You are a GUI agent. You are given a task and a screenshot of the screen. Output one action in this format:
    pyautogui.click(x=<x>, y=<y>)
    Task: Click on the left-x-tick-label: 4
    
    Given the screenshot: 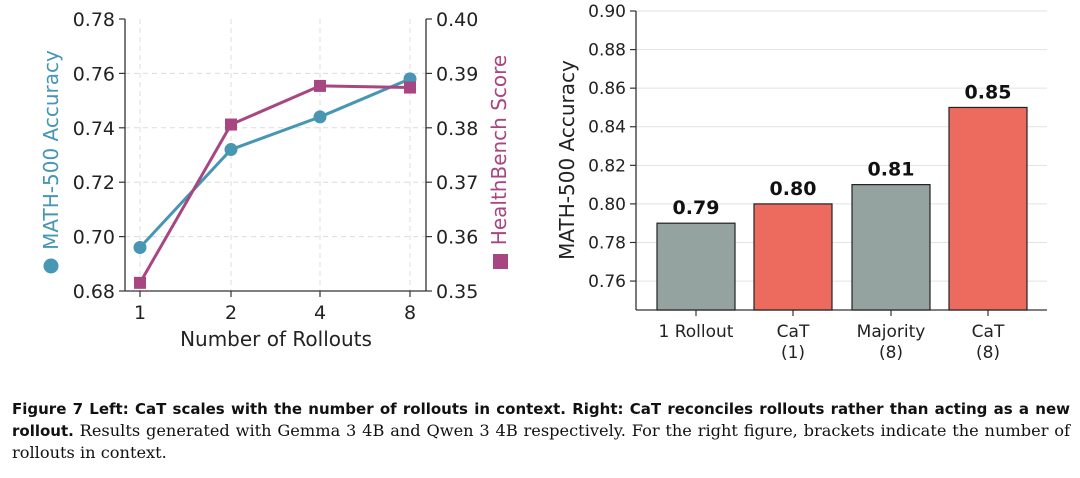 What is the action you would take?
    pyautogui.click(x=320, y=313)
    